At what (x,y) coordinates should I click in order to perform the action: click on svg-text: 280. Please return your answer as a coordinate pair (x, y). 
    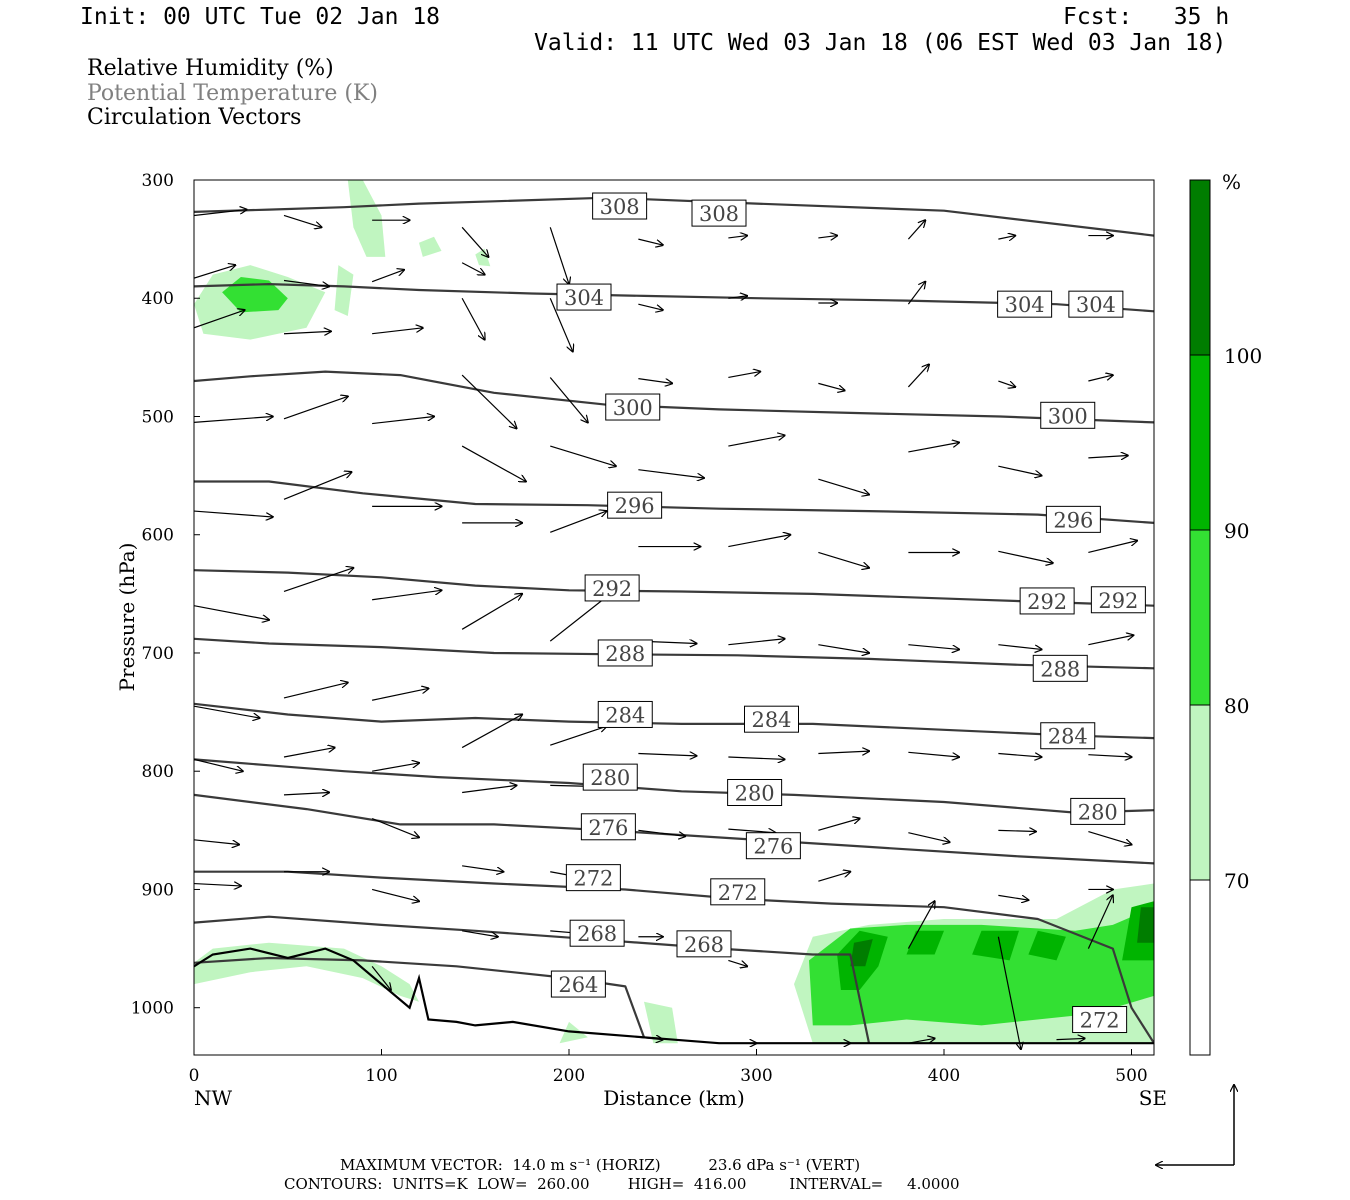
    Looking at the image, I should click on (1098, 812).